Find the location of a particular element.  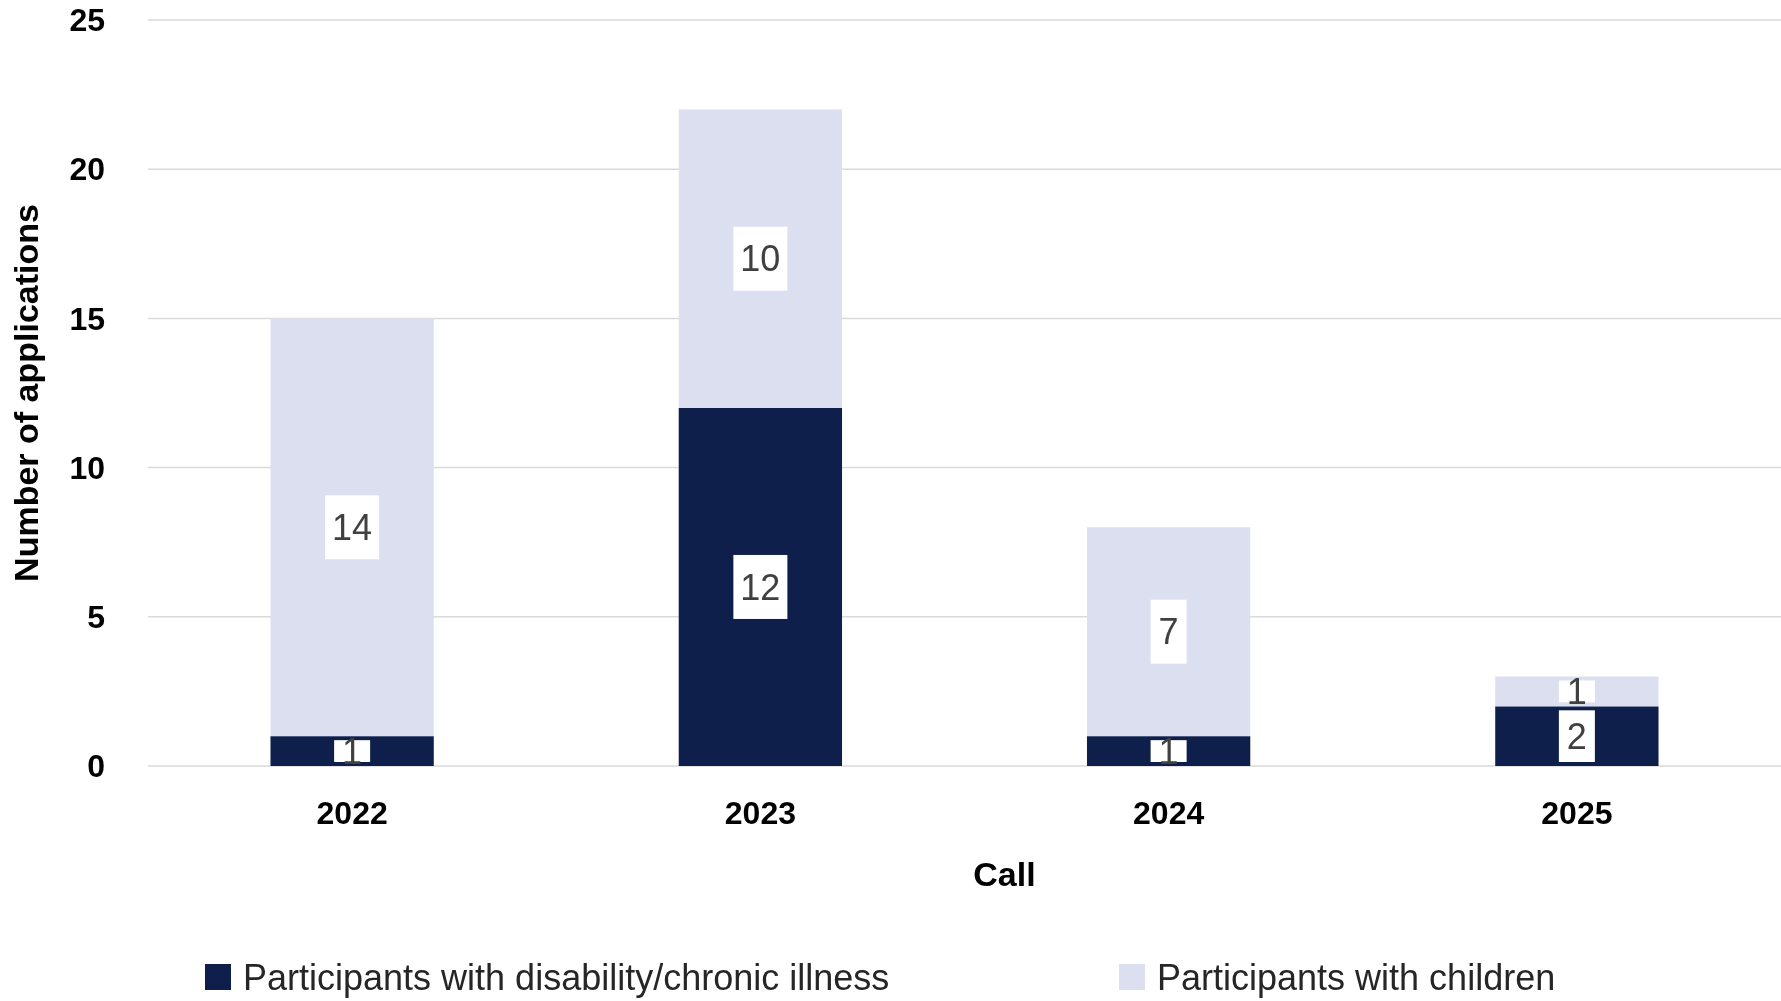

data-label: 12 is located at coordinates (760, 587).